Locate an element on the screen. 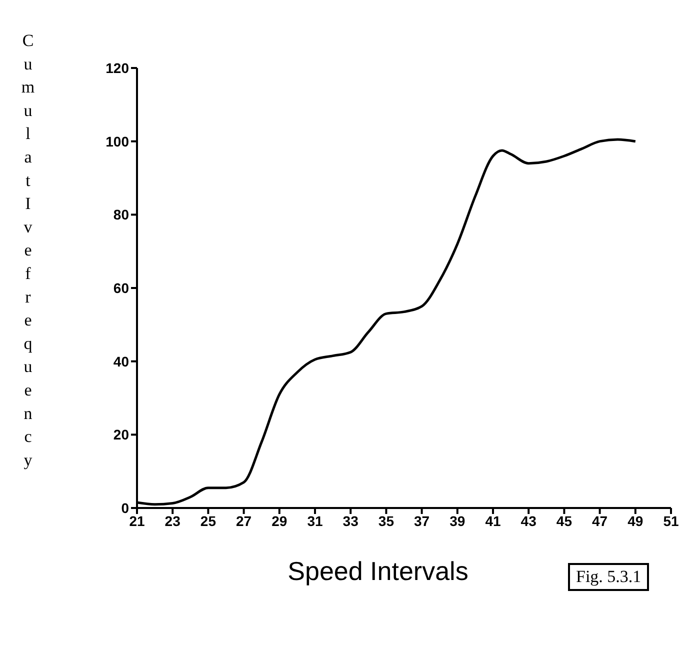  y-tick-label: 0 is located at coordinates (125, 508).